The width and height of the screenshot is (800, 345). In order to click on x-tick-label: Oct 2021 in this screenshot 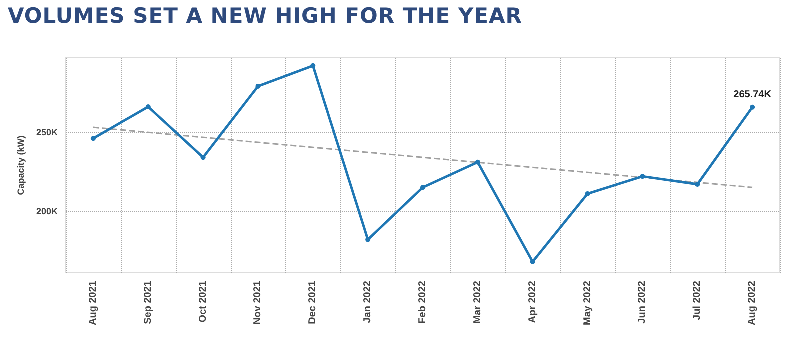, I will do `click(203, 301)`.